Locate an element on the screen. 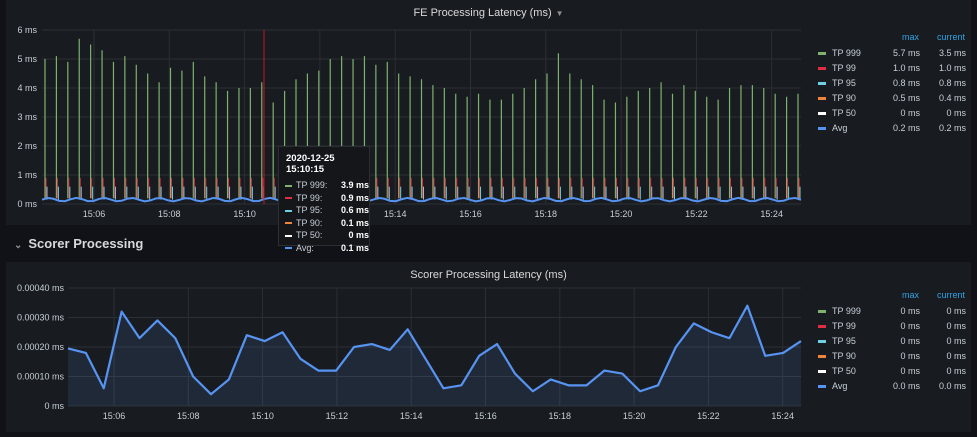 The width and height of the screenshot is (977, 437). panel-title-text: Scorer Processing Latency (ms) is located at coordinates (488, 275).